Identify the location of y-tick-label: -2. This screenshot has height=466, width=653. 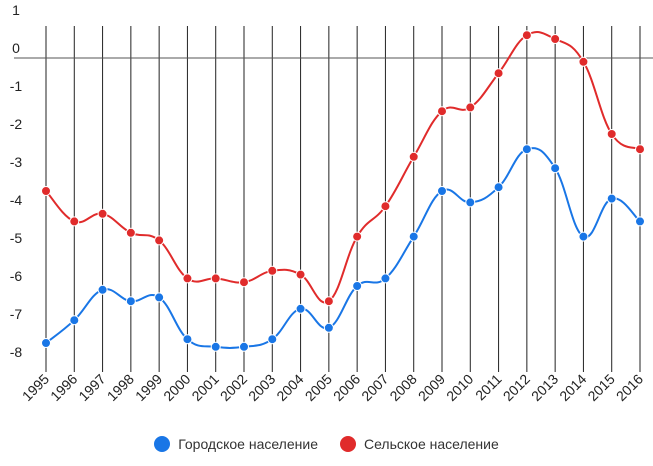
(16, 124).